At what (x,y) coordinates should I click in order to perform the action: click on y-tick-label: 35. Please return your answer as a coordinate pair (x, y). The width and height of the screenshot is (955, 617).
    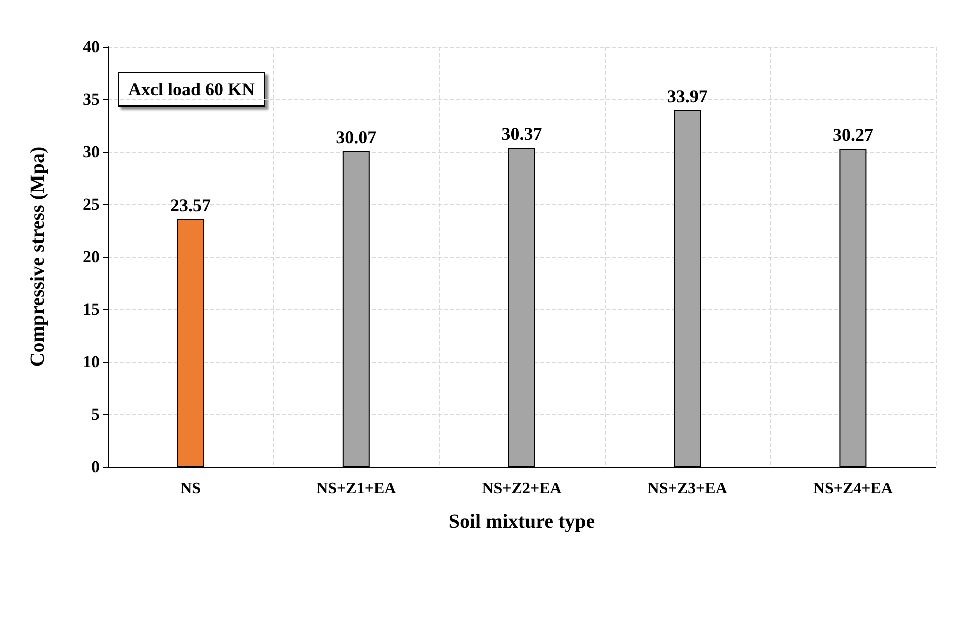
    Looking at the image, I should click on (91, 99).